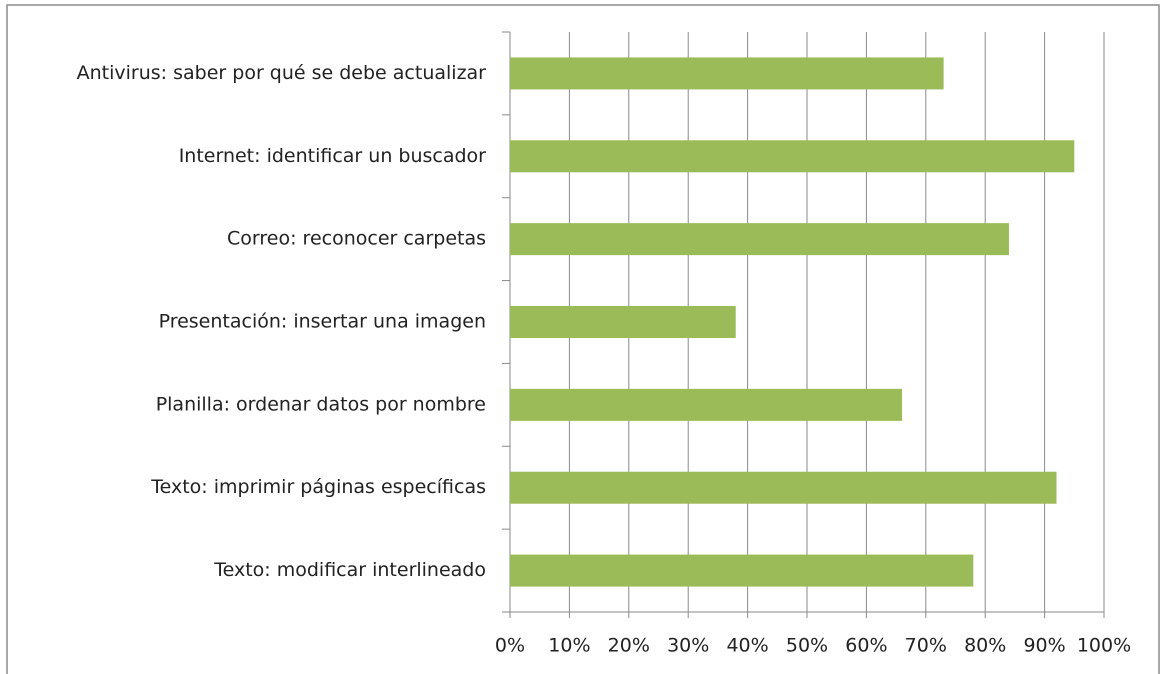 This screenshot has height=674, width=1164. What do you see at coordinates (318, 487) in the screenshot?
I see `y-tick-label: Texto: imprimir páginas específicas` at bounding box center [318, 487].